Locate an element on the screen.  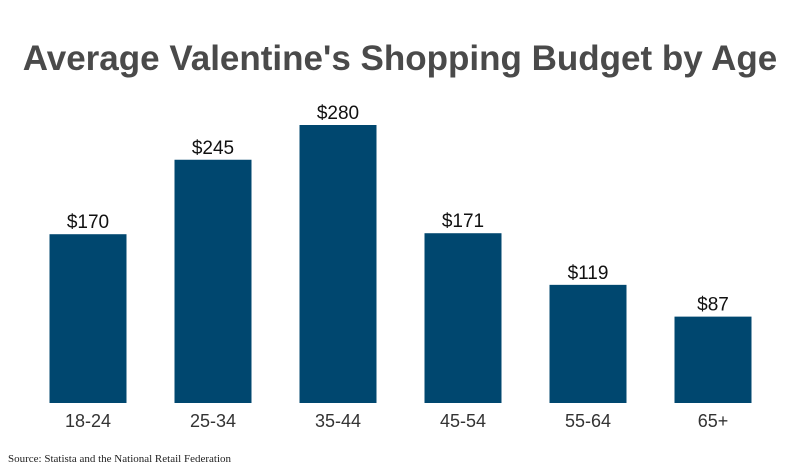
value-label-55-64: $119 is located at coordinates (588, 273).